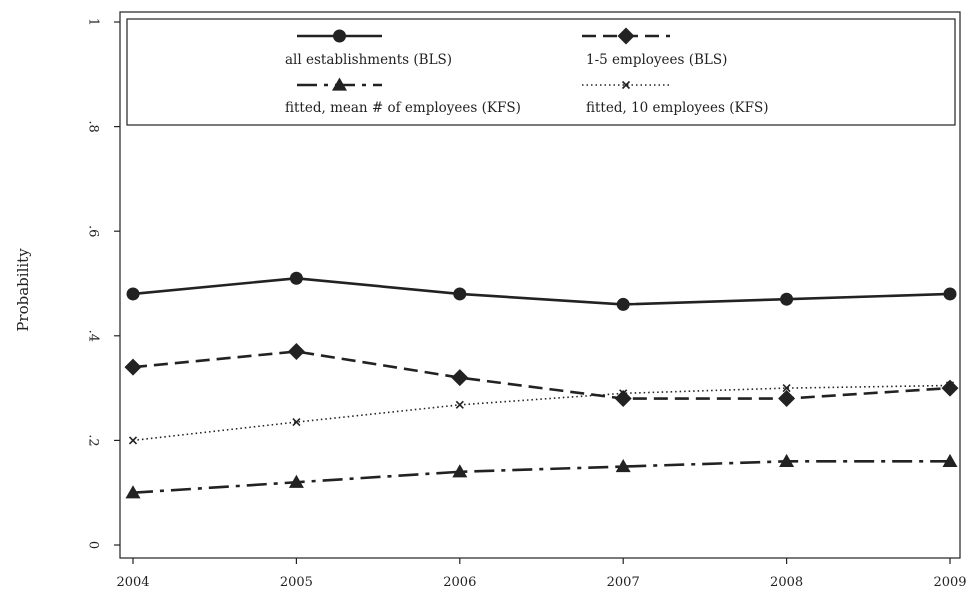 Image resolution: width=973 pixels, height=593 pixels. What do you see at coordinates (368, 48) in the screenshot?
I see `legend-item: all establishments (BLS)` at bounding box center [368, 48].